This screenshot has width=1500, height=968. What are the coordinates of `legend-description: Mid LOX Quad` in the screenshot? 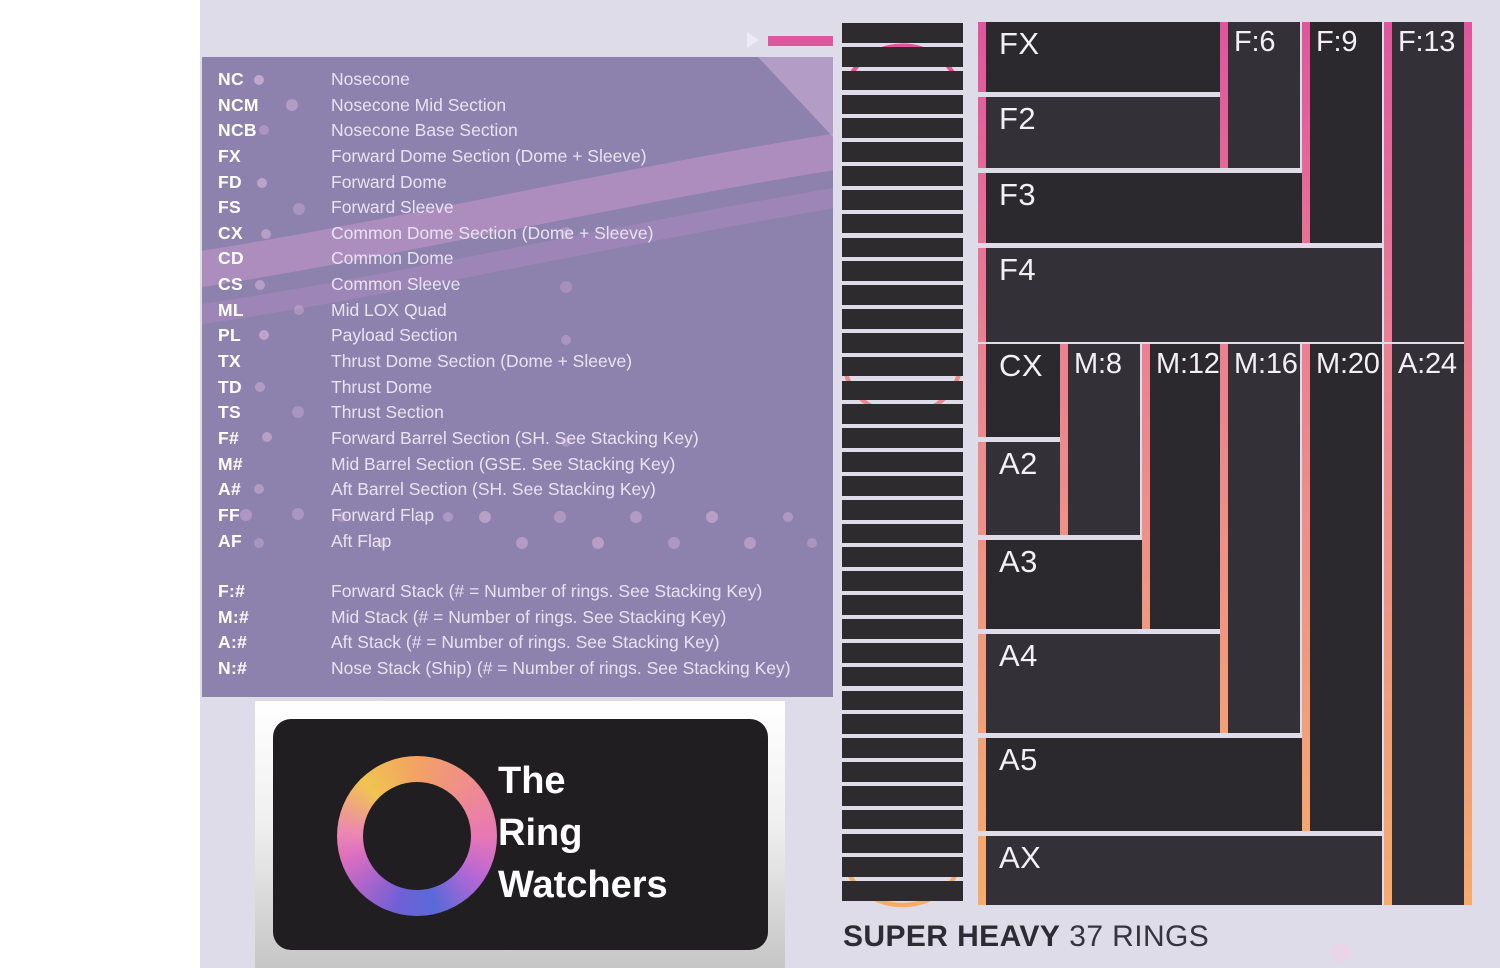 It's located at (389, 309).